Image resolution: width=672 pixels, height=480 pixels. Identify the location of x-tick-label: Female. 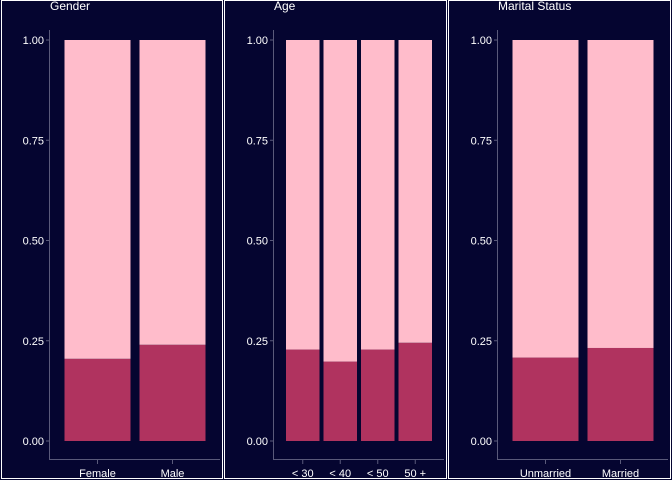
(97, 474).